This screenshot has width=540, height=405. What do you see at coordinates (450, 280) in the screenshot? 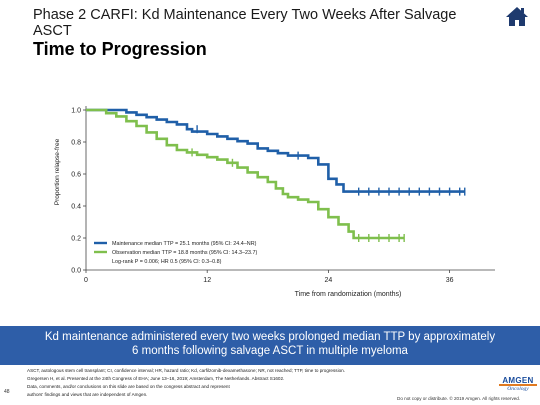
I see `x-tick-label: 36` at bounding box center [450, 280].